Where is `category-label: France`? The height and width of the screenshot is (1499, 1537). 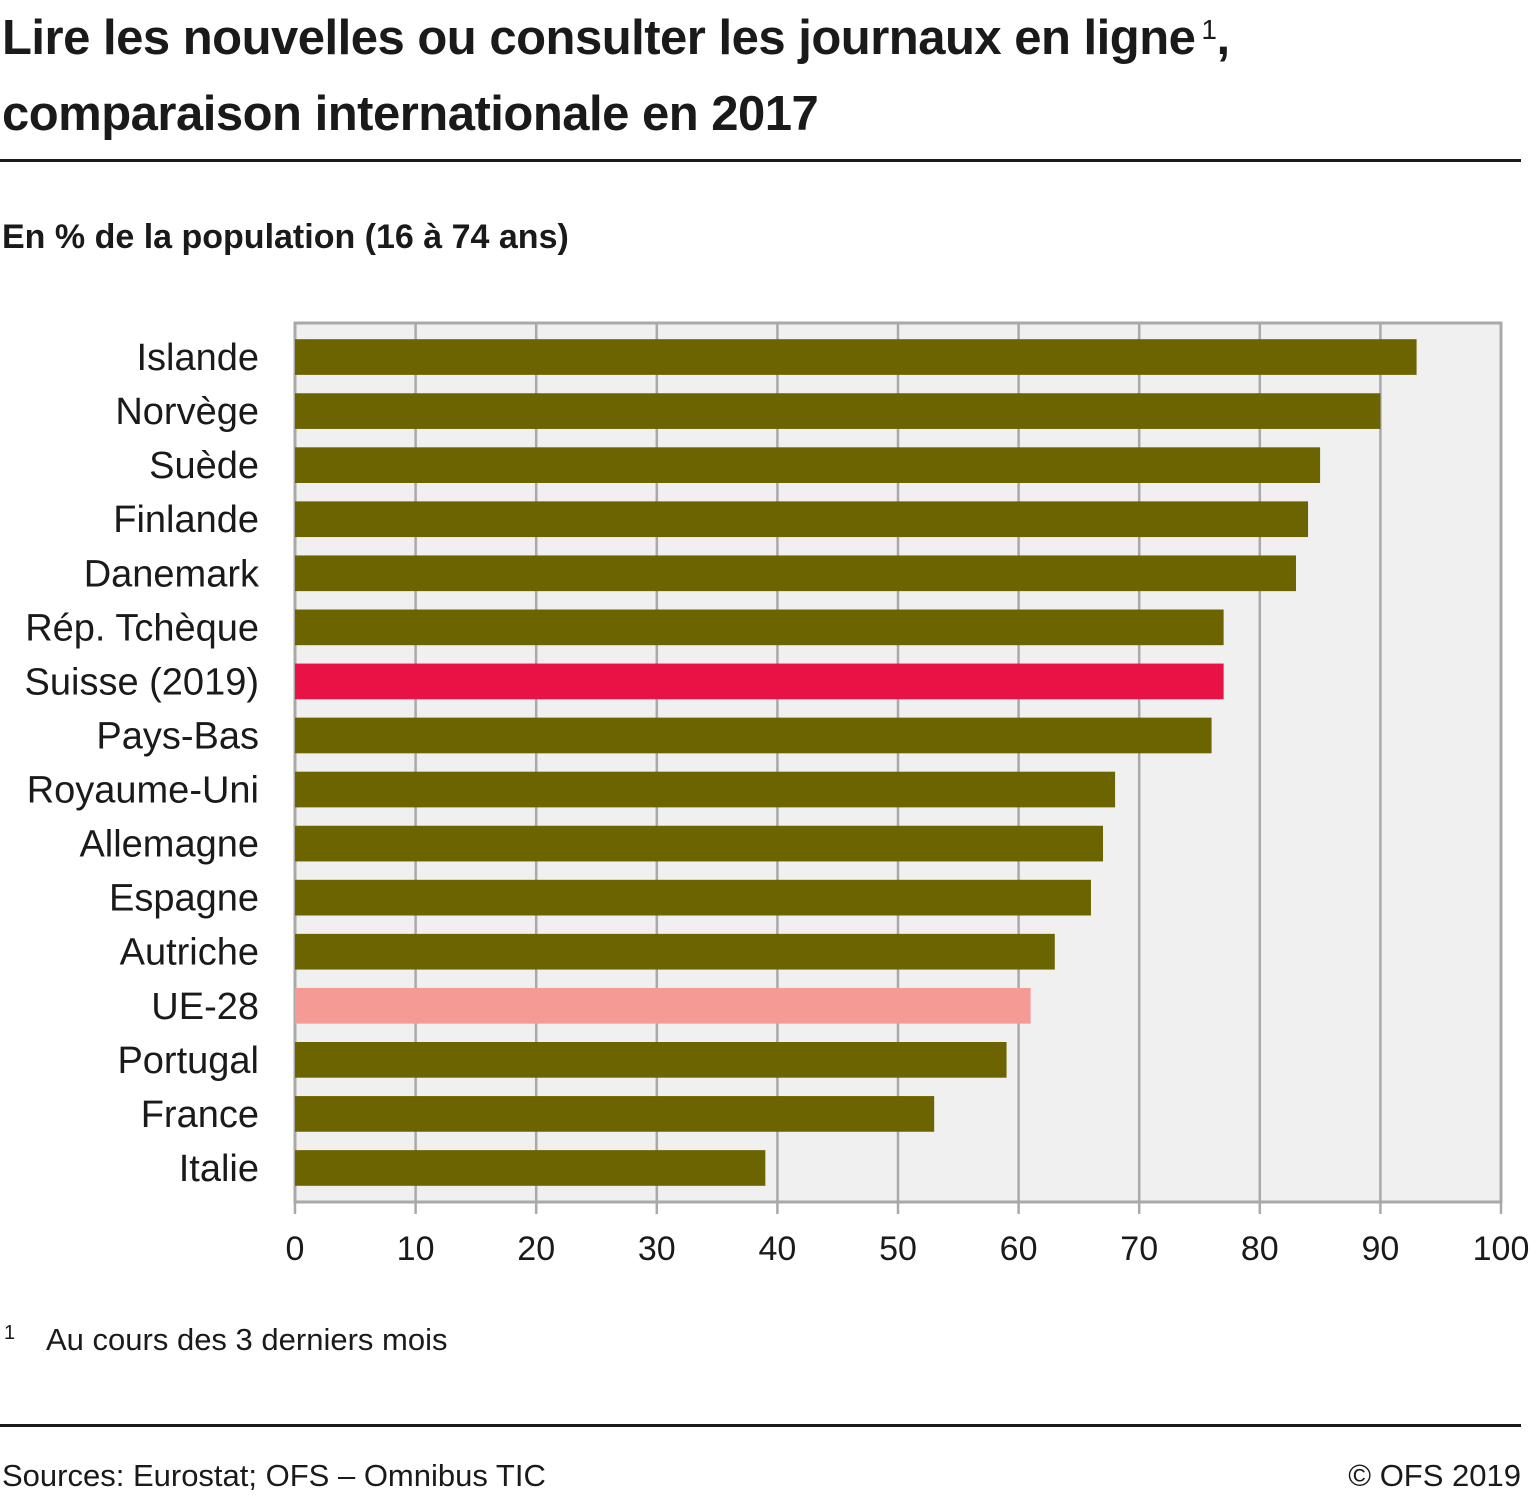 category-label: France is located at coordinates (200, 1115).